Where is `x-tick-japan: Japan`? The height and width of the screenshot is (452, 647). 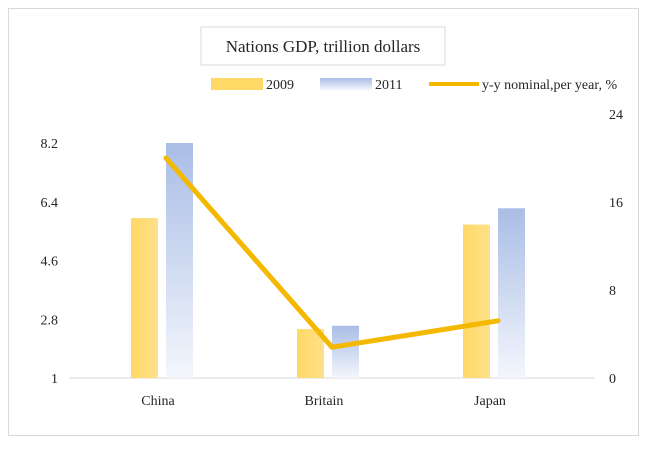
x-tick-japan: Japan is located at coordinates (490, 401).